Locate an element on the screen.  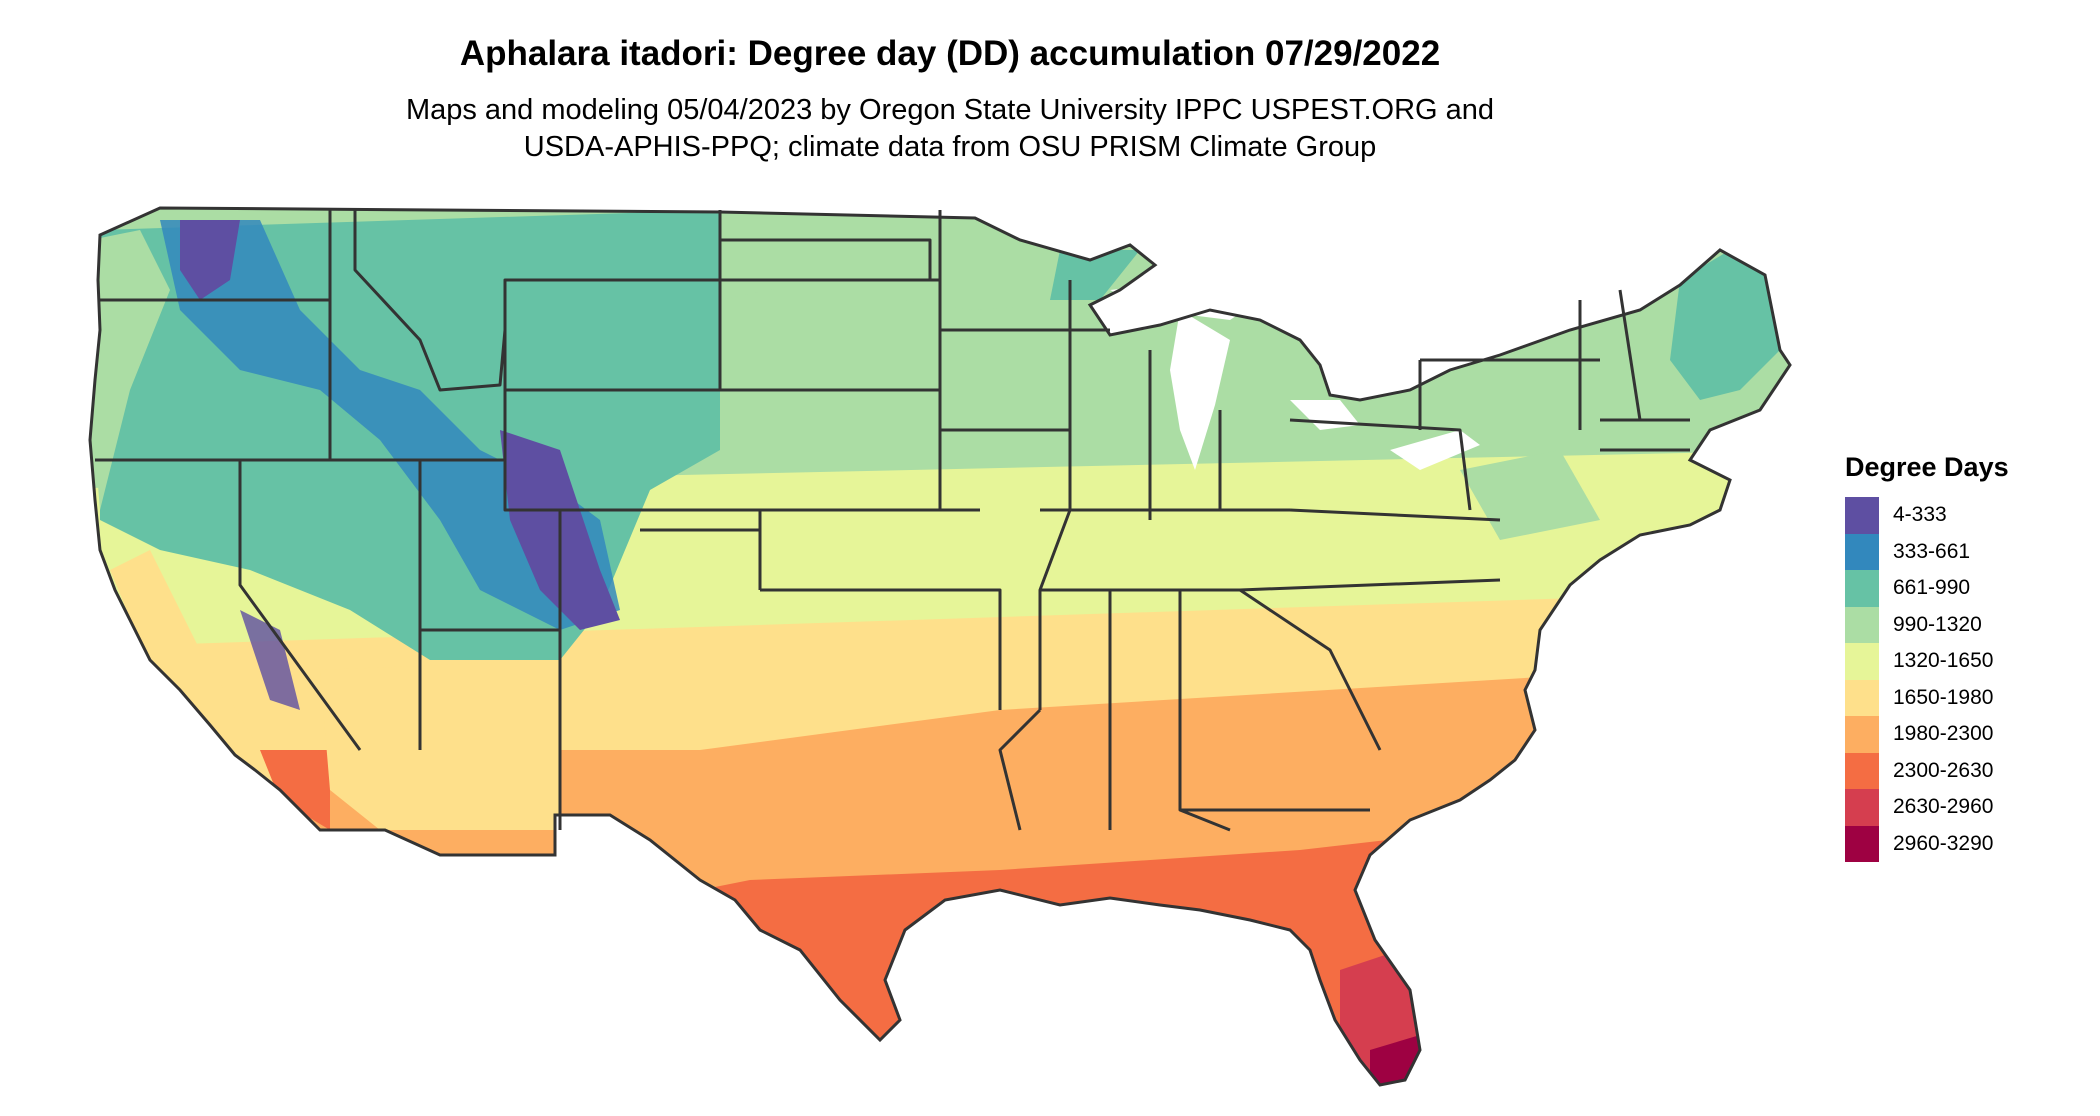
legend-label: 2630-2960 is located at coordinates (1943, 807).